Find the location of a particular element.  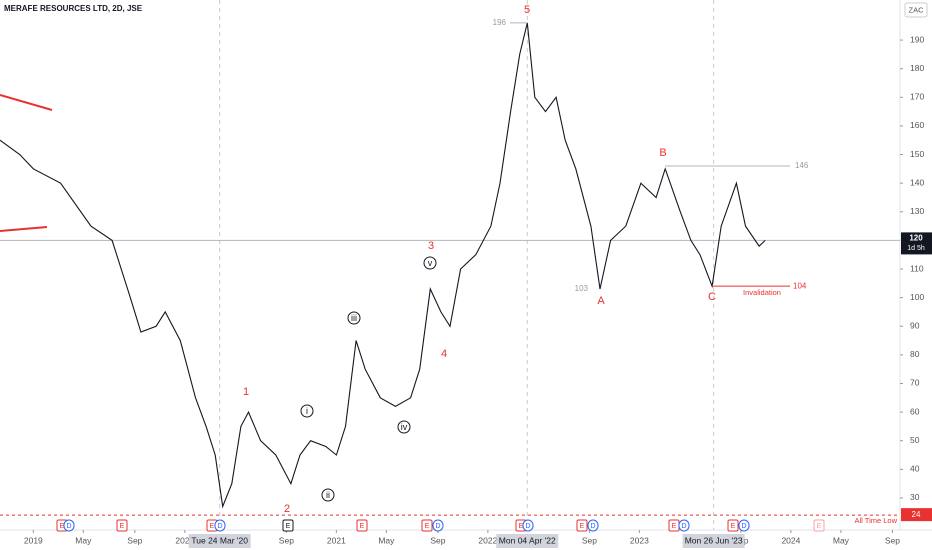

y-tick-label: 180 is located at coordinates (917, 68).